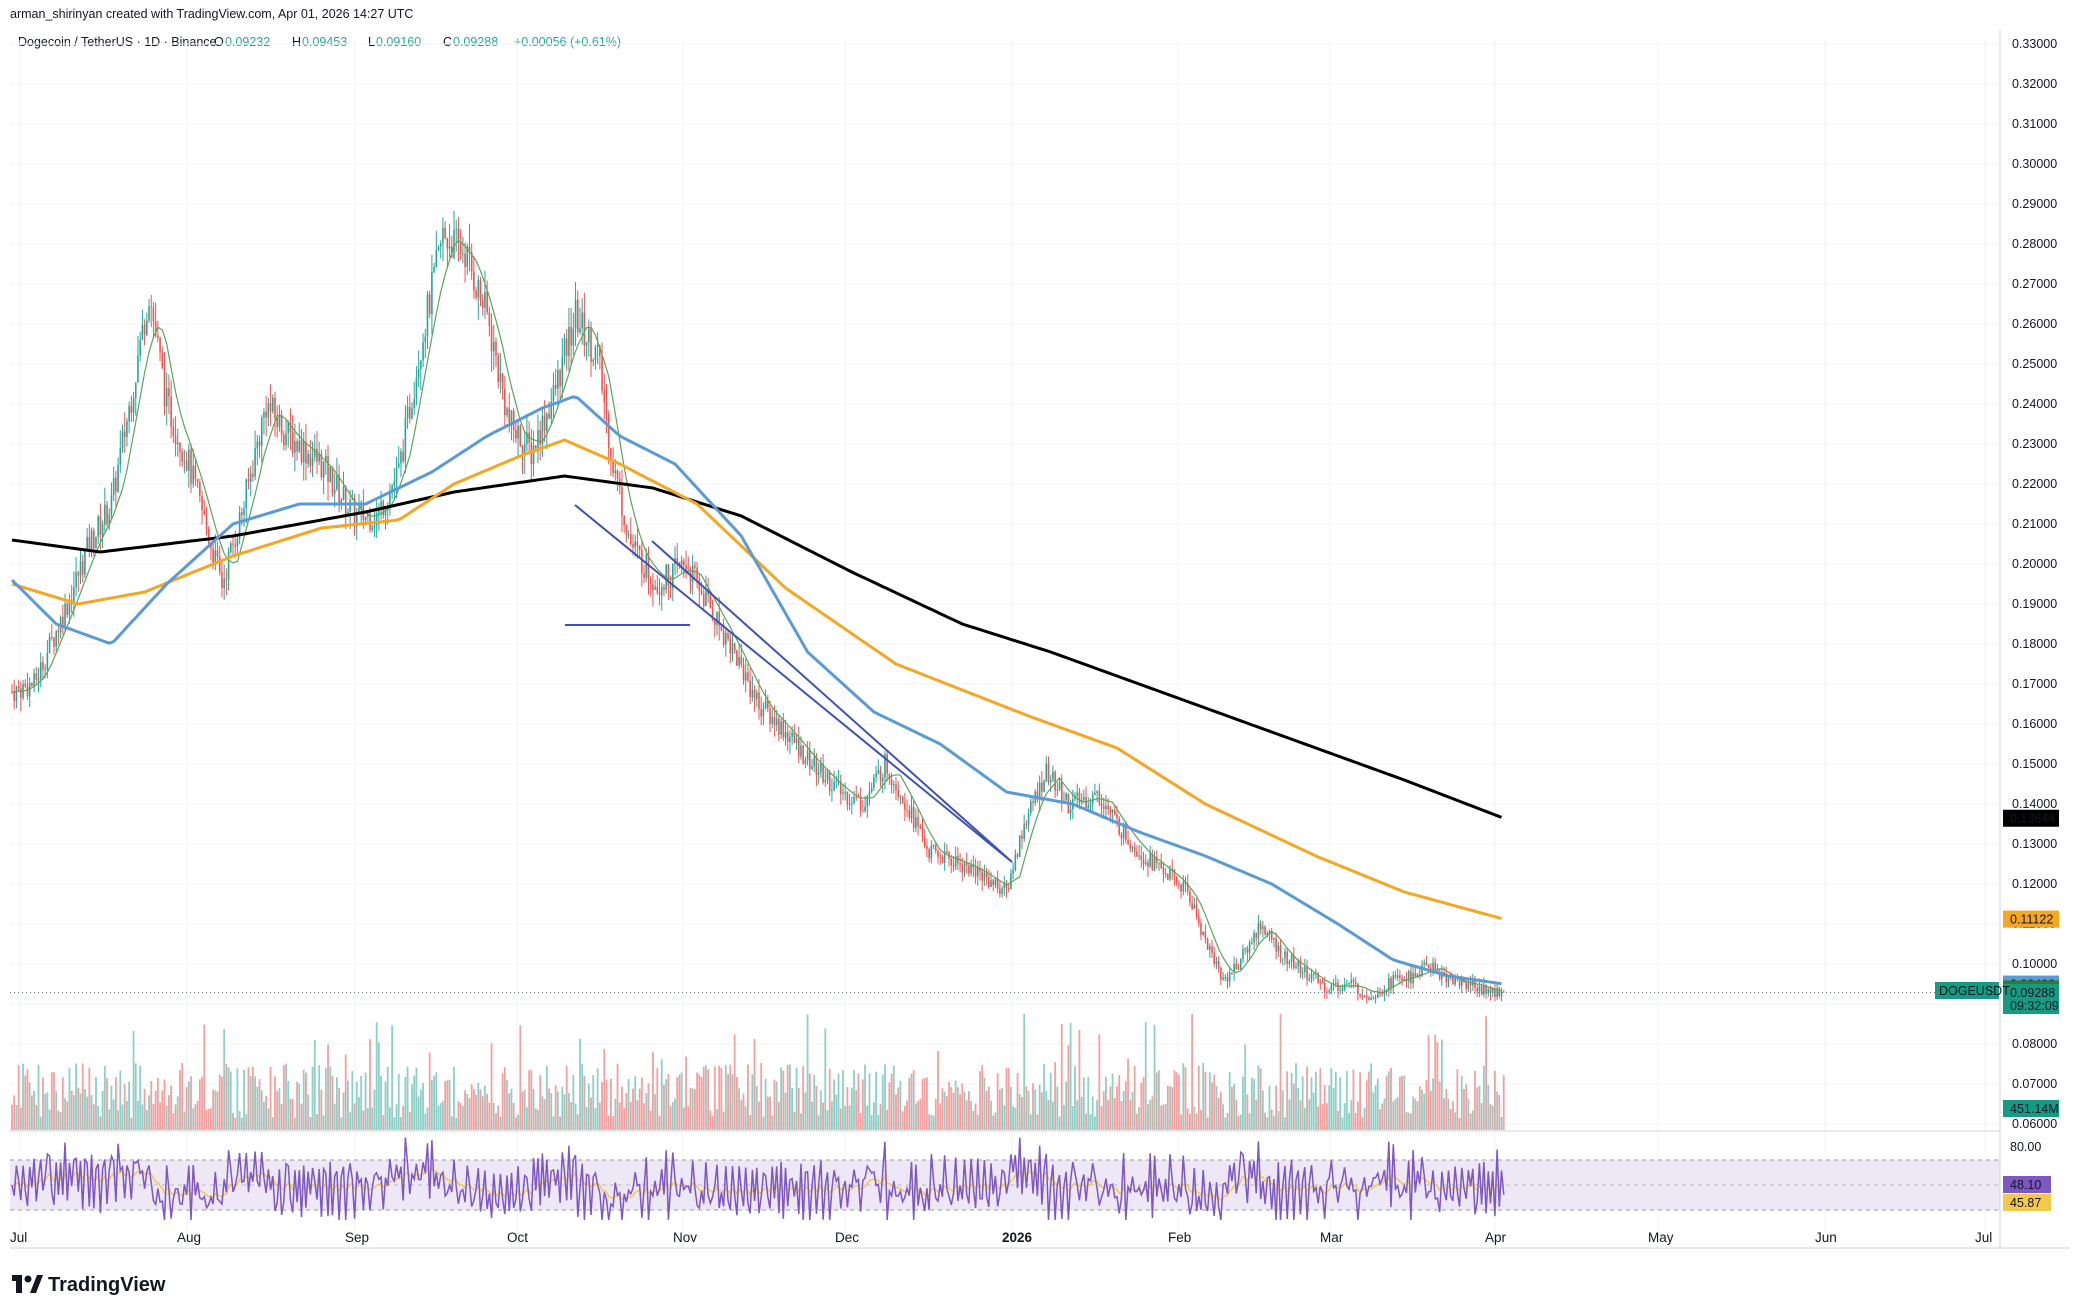 The height and width of the screenshot is (1311, 2078). What do you see at coordinates (475, 42) in the screenshot?
I see `close-value: 0.09288` at bounding box center [475, 42].